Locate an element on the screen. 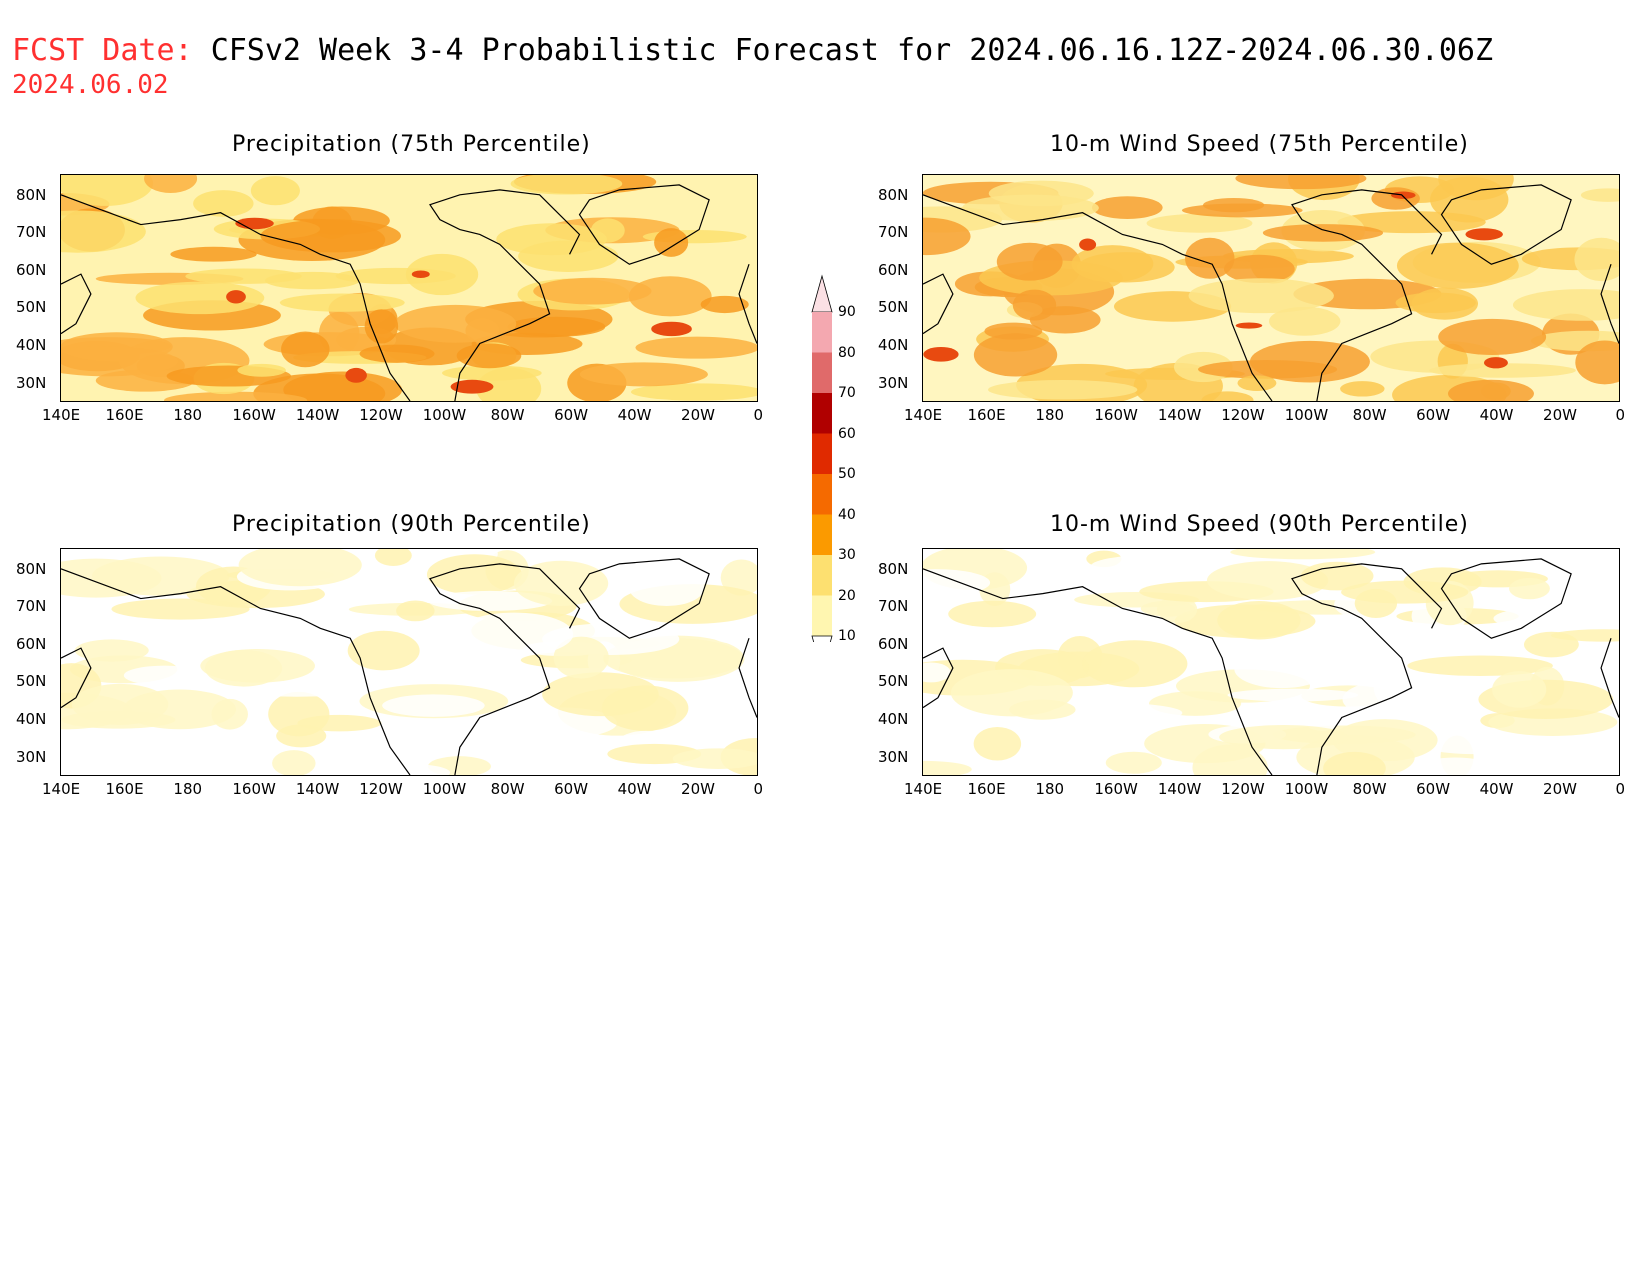  colorbar-label: 90 is located at coordinates (847, 312).